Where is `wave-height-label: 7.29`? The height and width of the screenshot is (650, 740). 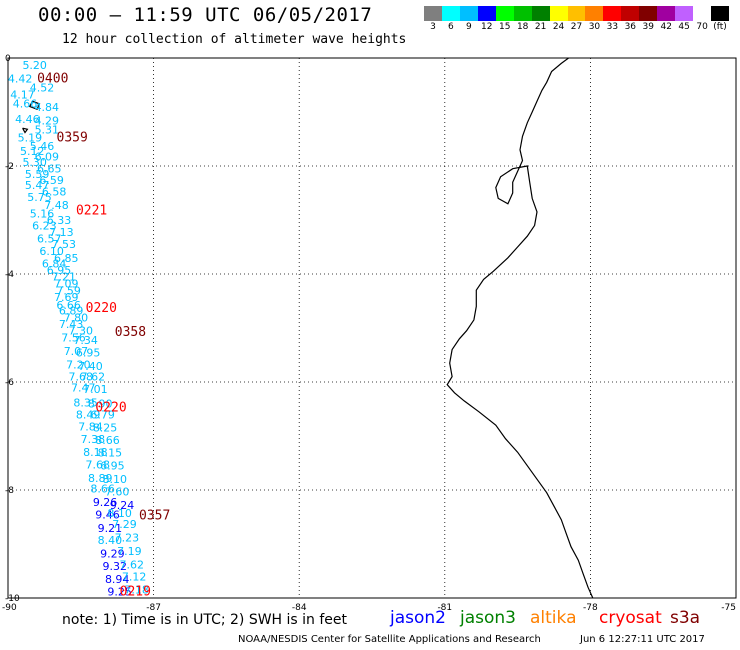 wave-height-label: 7.29 is located at coordinates (124, 524).